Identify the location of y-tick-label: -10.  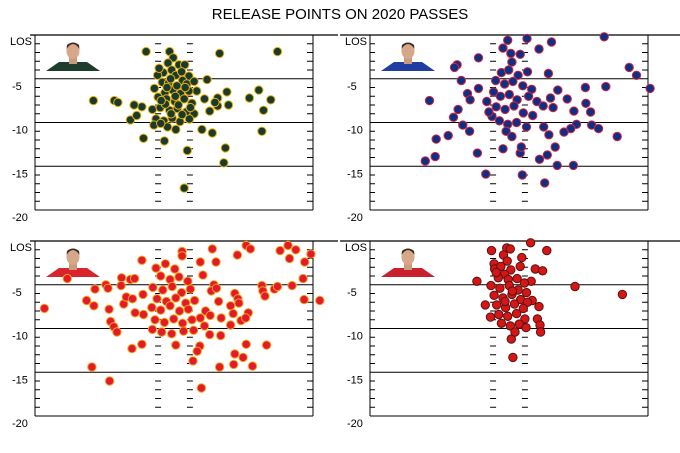
(20, 131).